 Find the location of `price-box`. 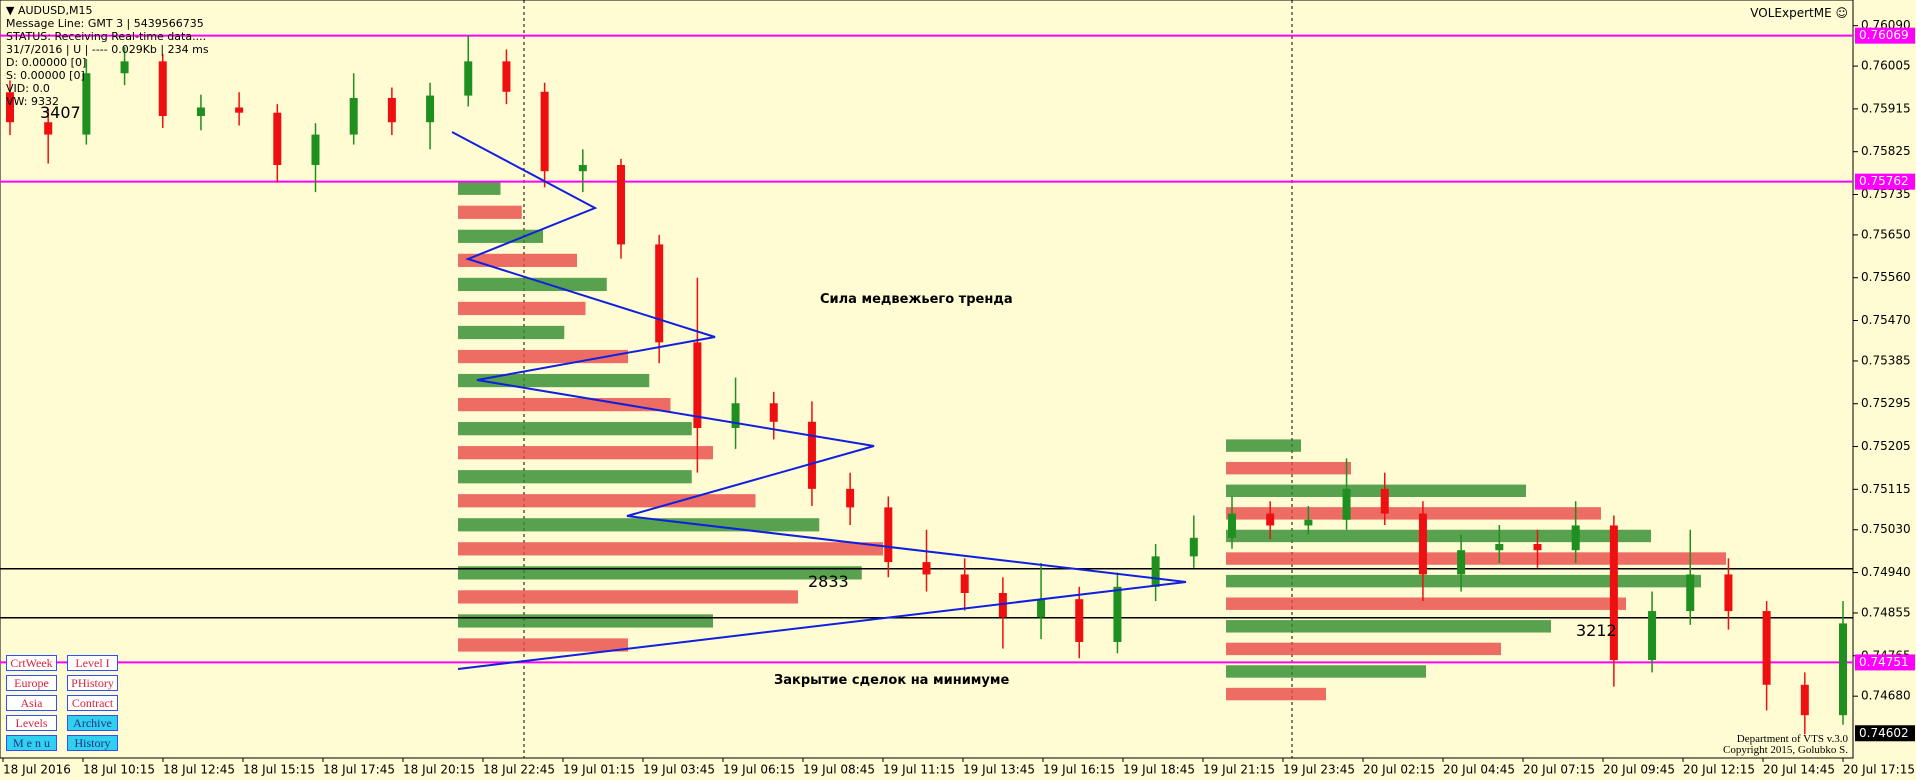

price-box is located at coordinates (1885, 733).